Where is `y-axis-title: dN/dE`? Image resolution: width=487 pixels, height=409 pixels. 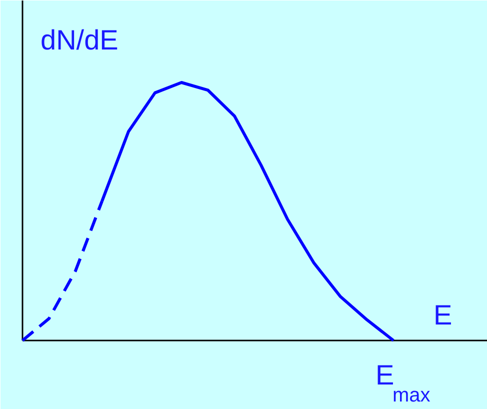
y-axis-title: dN/dE is located at coordinates (79, 40).